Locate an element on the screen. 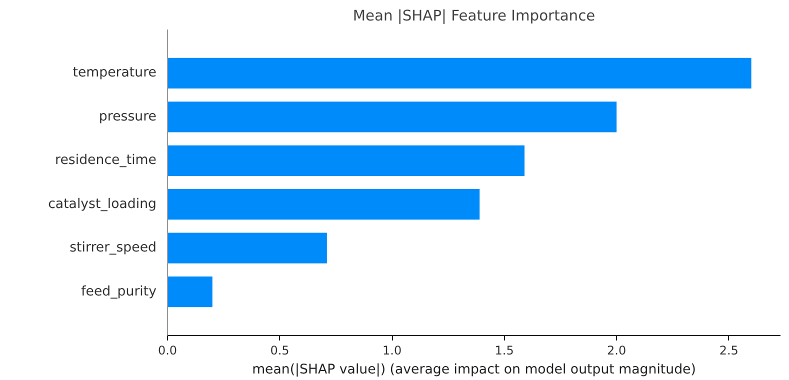 The height and width of the screenshot is (380, 789). y-tick-label: stirrer_speed is located at coordinates (113, 248).